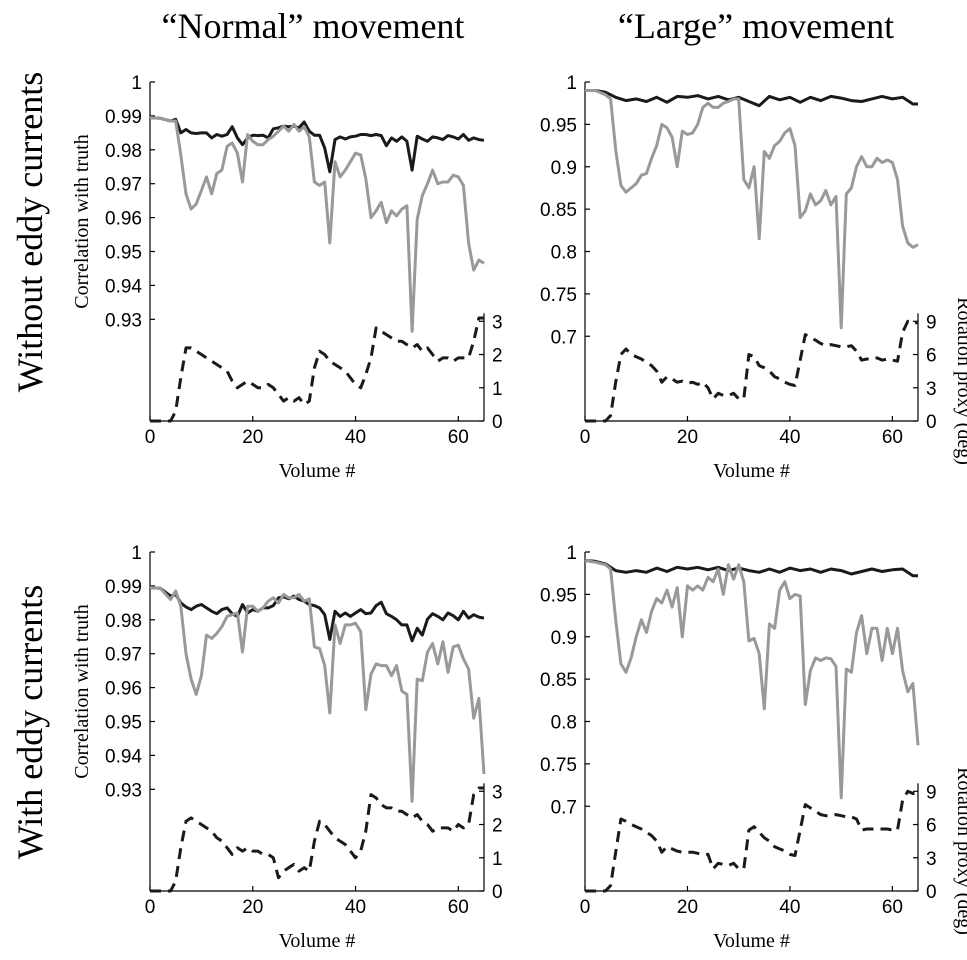 The image size is (967, 960). I want to click on row-title-without-eddy: Without eddy currents, so click(30, 232).